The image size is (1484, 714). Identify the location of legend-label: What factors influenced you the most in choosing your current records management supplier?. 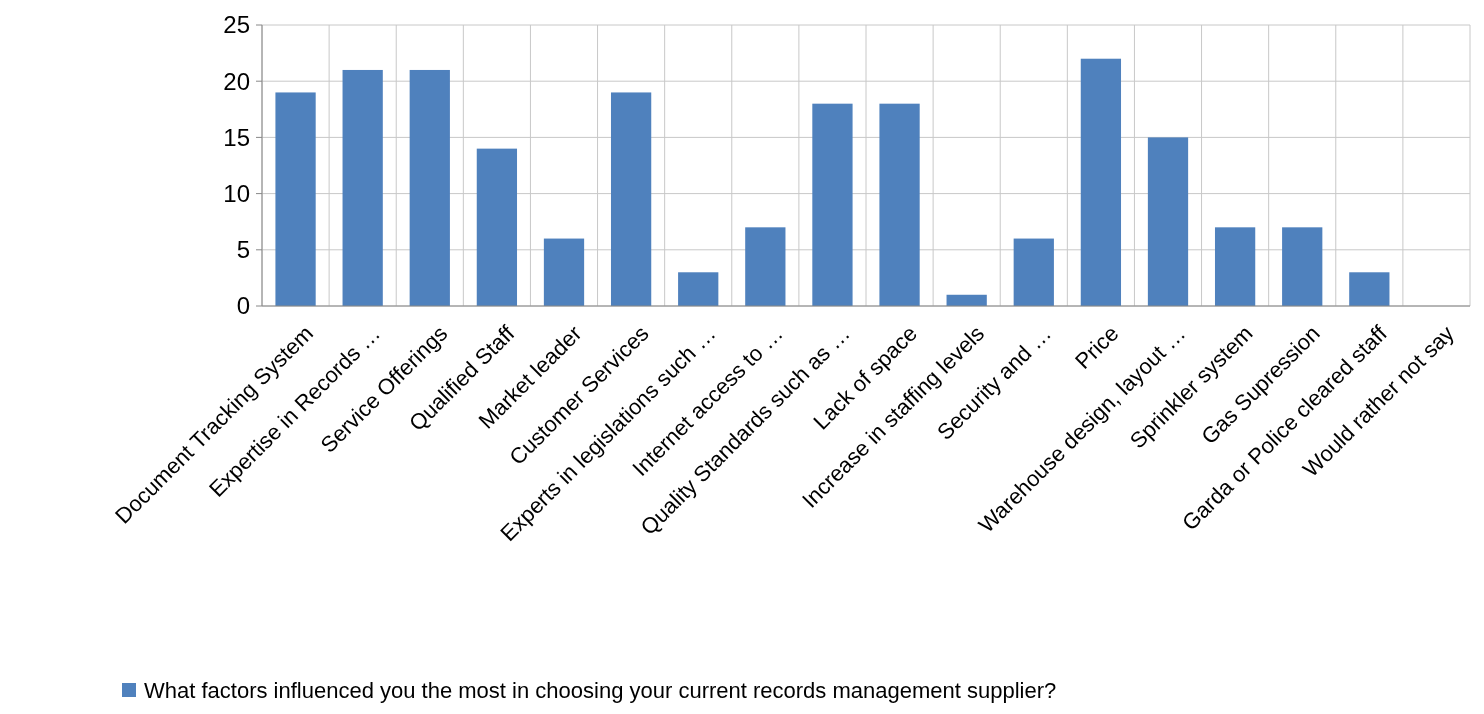
(600, 690).